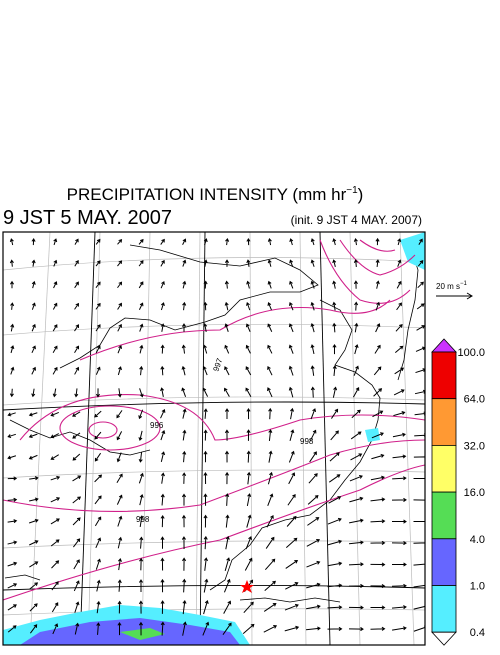  Describe the element at coordinates (247, 586) in the screenshot. I see `location-marker` at that location.